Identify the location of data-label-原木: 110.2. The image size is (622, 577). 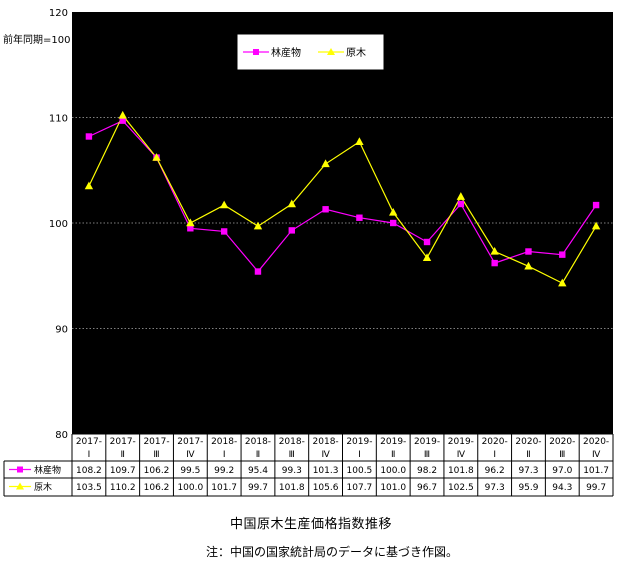
(123, 488).